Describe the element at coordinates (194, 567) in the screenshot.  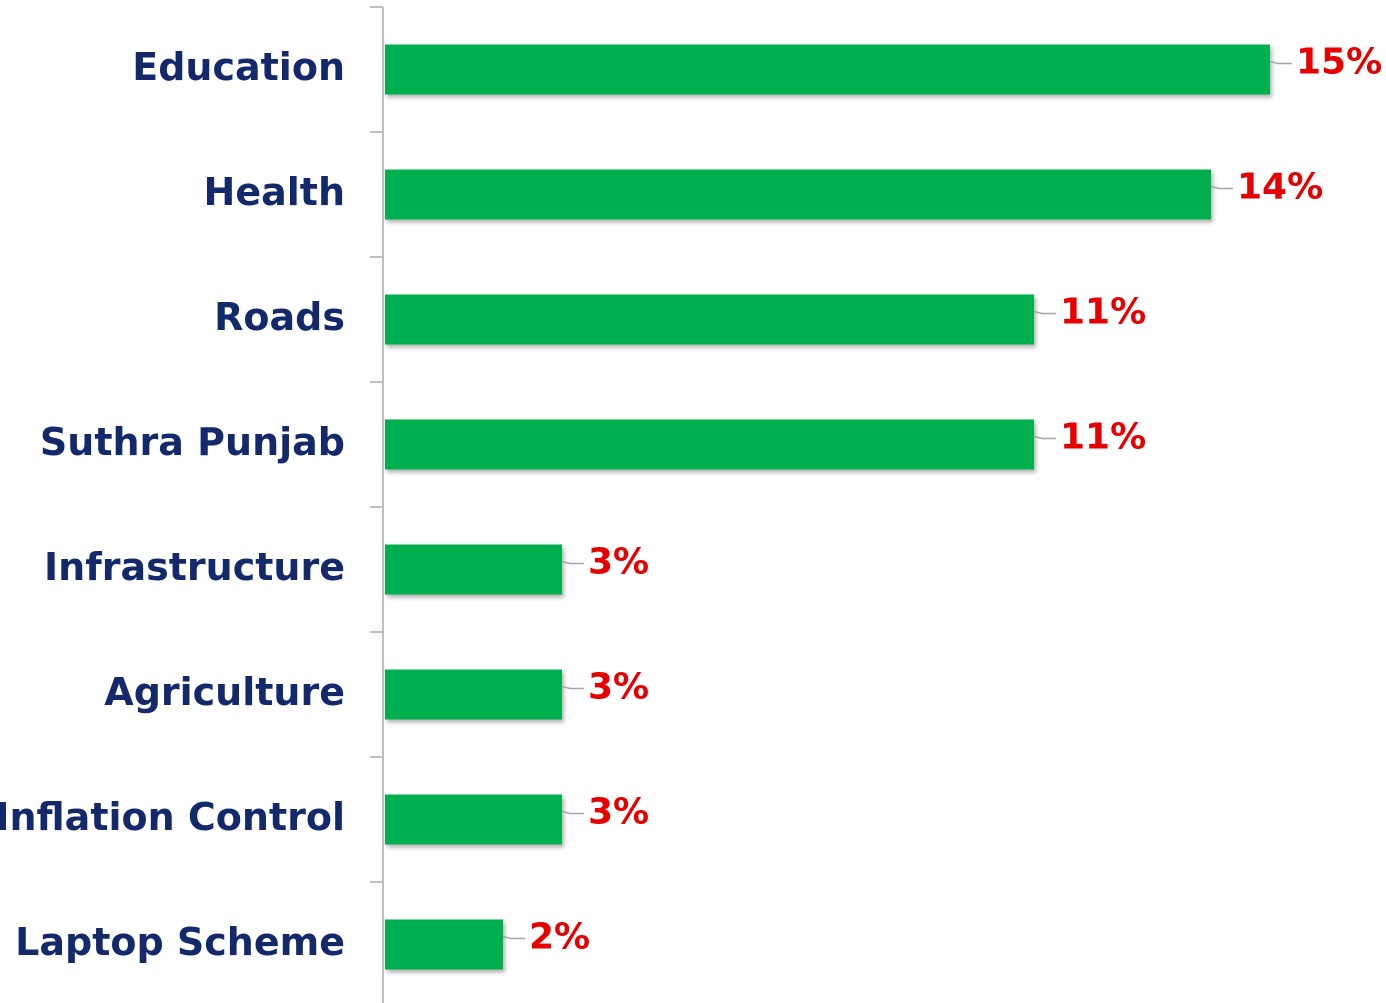
I see `category-label: Infrastructure` at that location.